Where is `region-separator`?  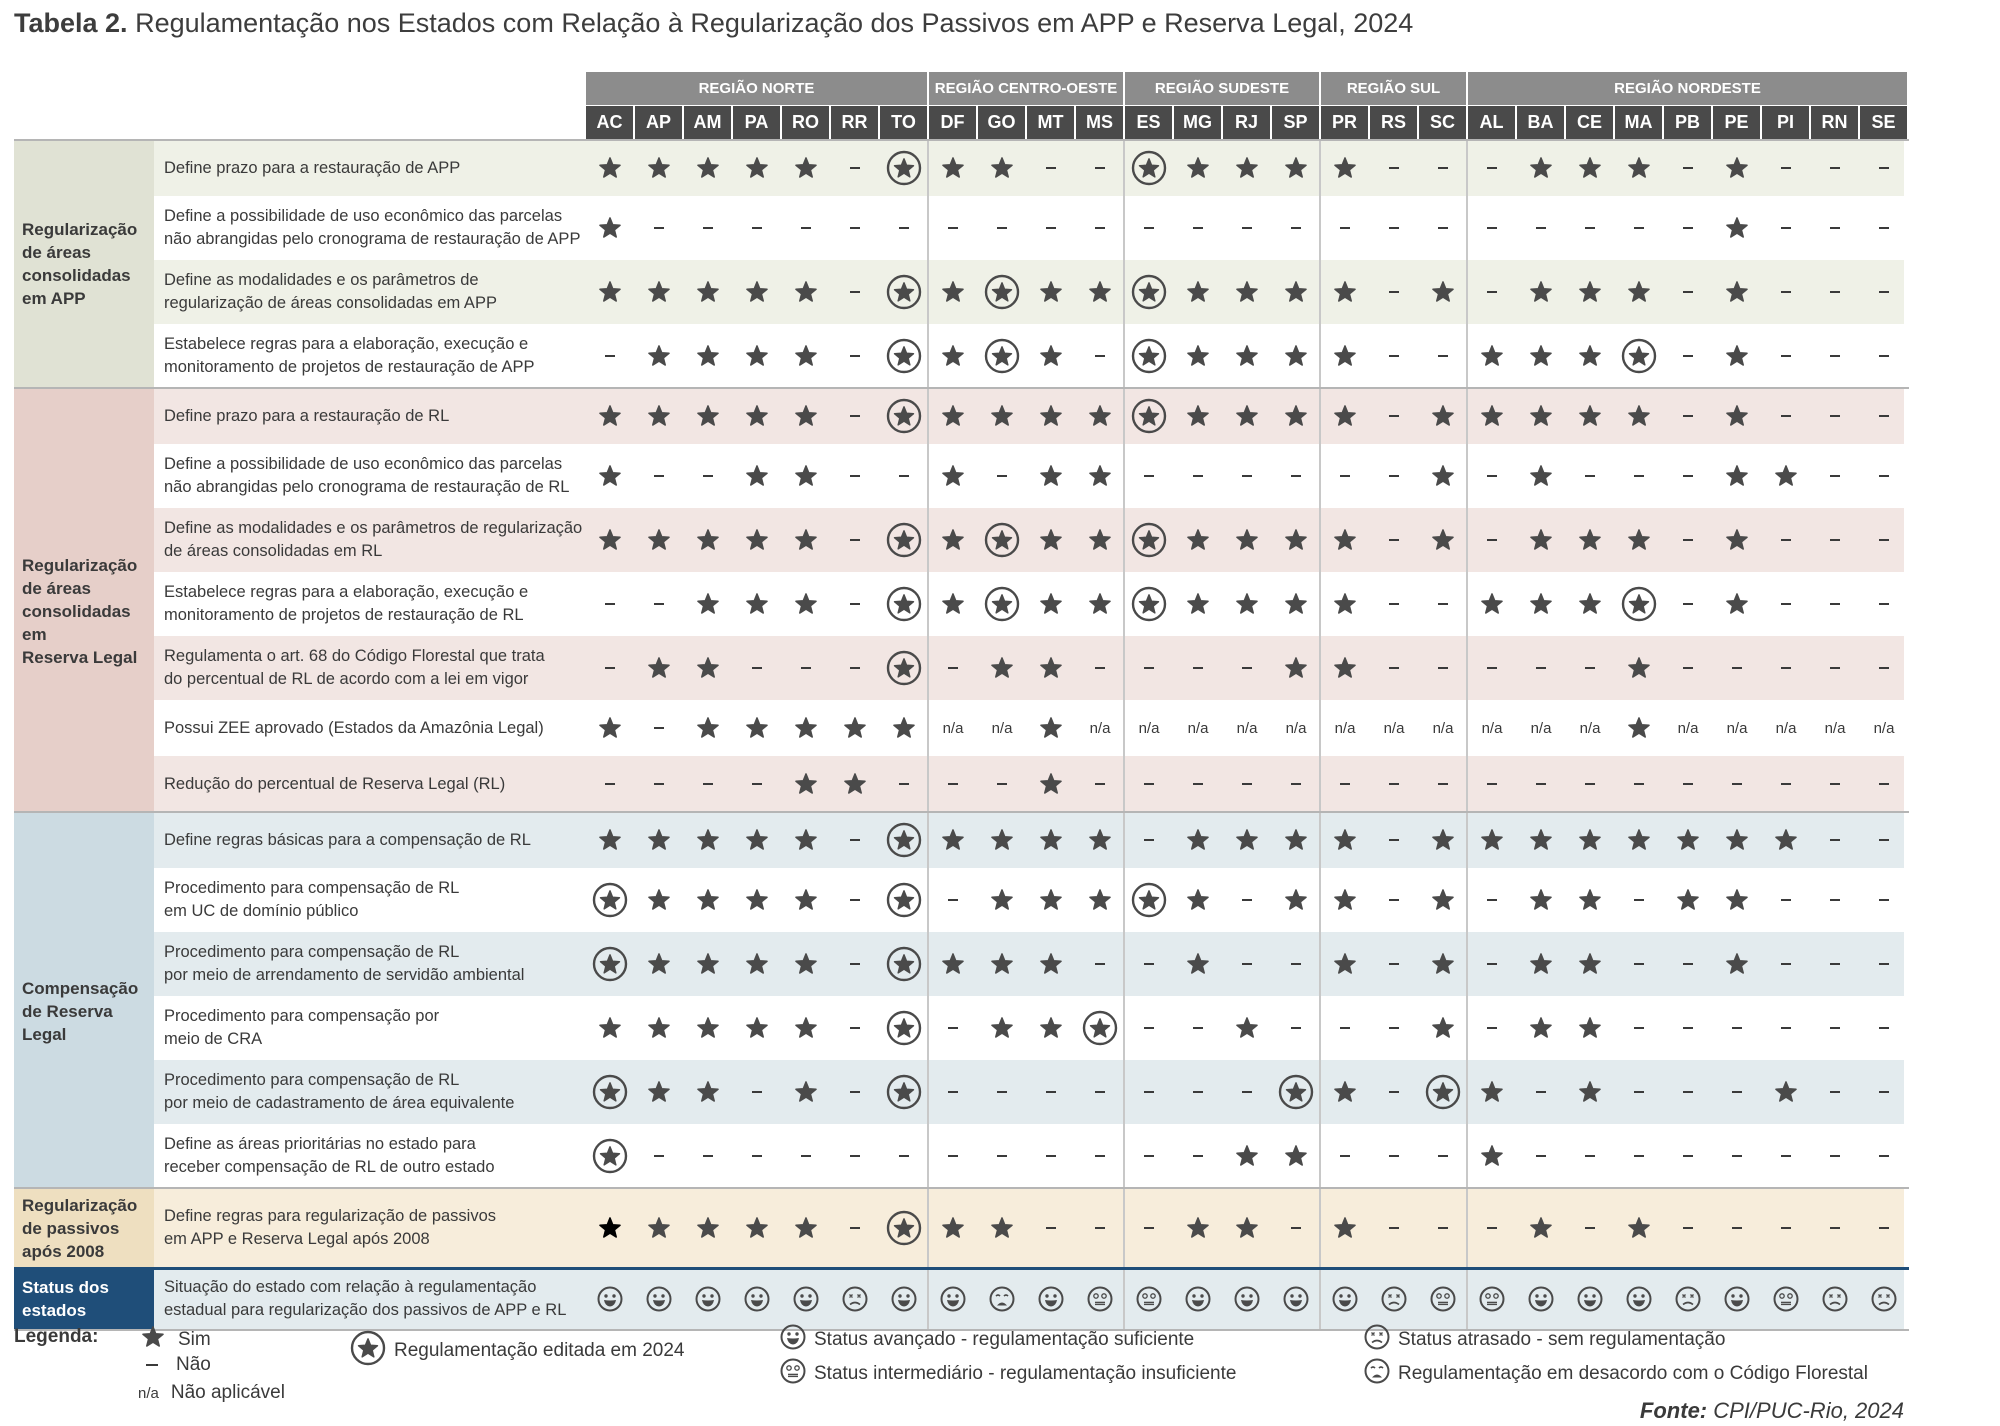
region-separator is located at coordinates (928, 735).